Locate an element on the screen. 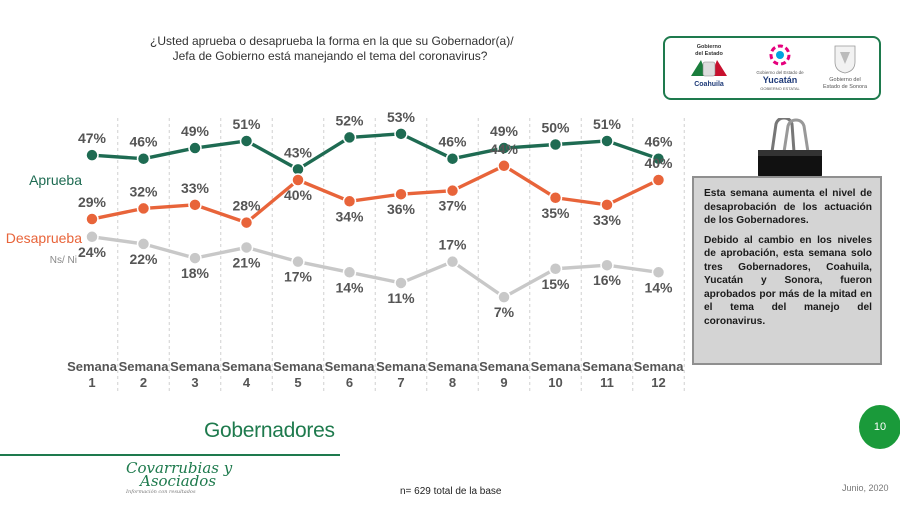 This screenshot has width=900, height=506. data-label: 44% is located at coordinates (504, 149).